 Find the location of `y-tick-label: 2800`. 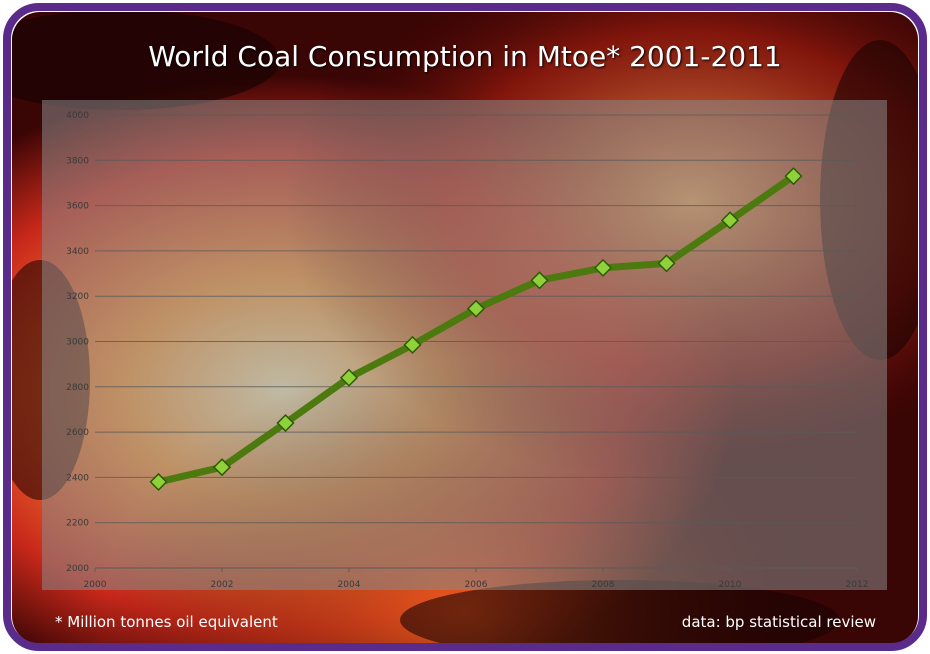

y-tick-label: 2800 is located at coordinates (77, 388).